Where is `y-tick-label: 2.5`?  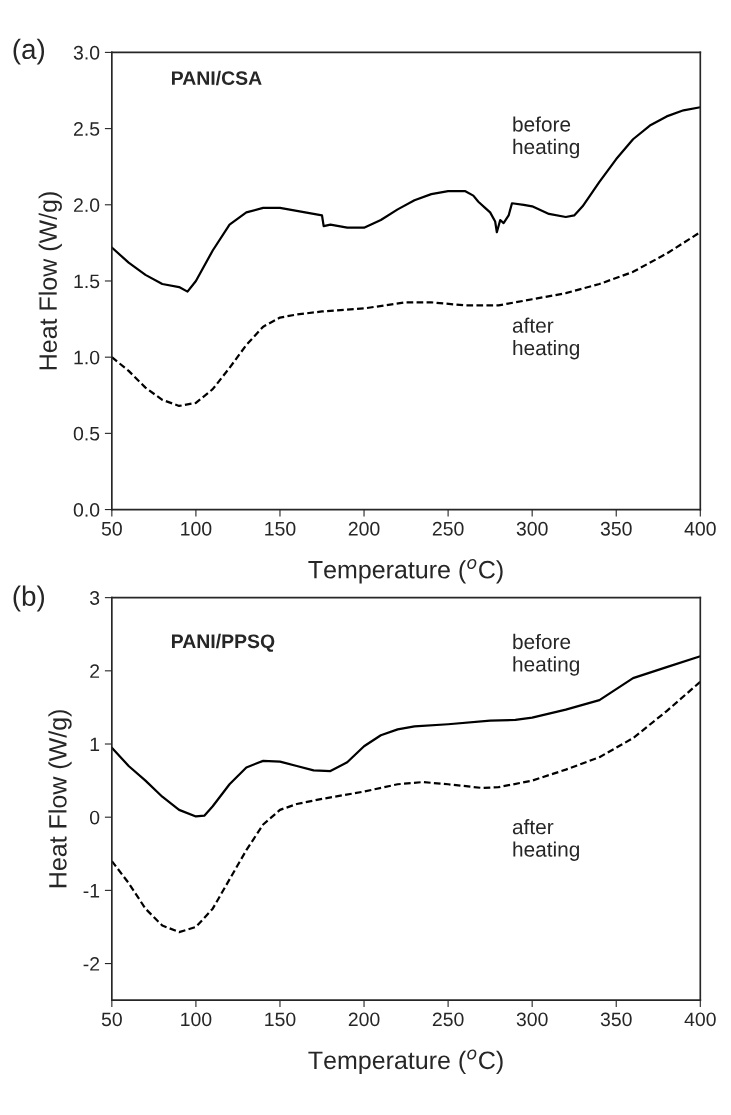 y-tick-label: 2.5 is located at coordinates (86, 129).